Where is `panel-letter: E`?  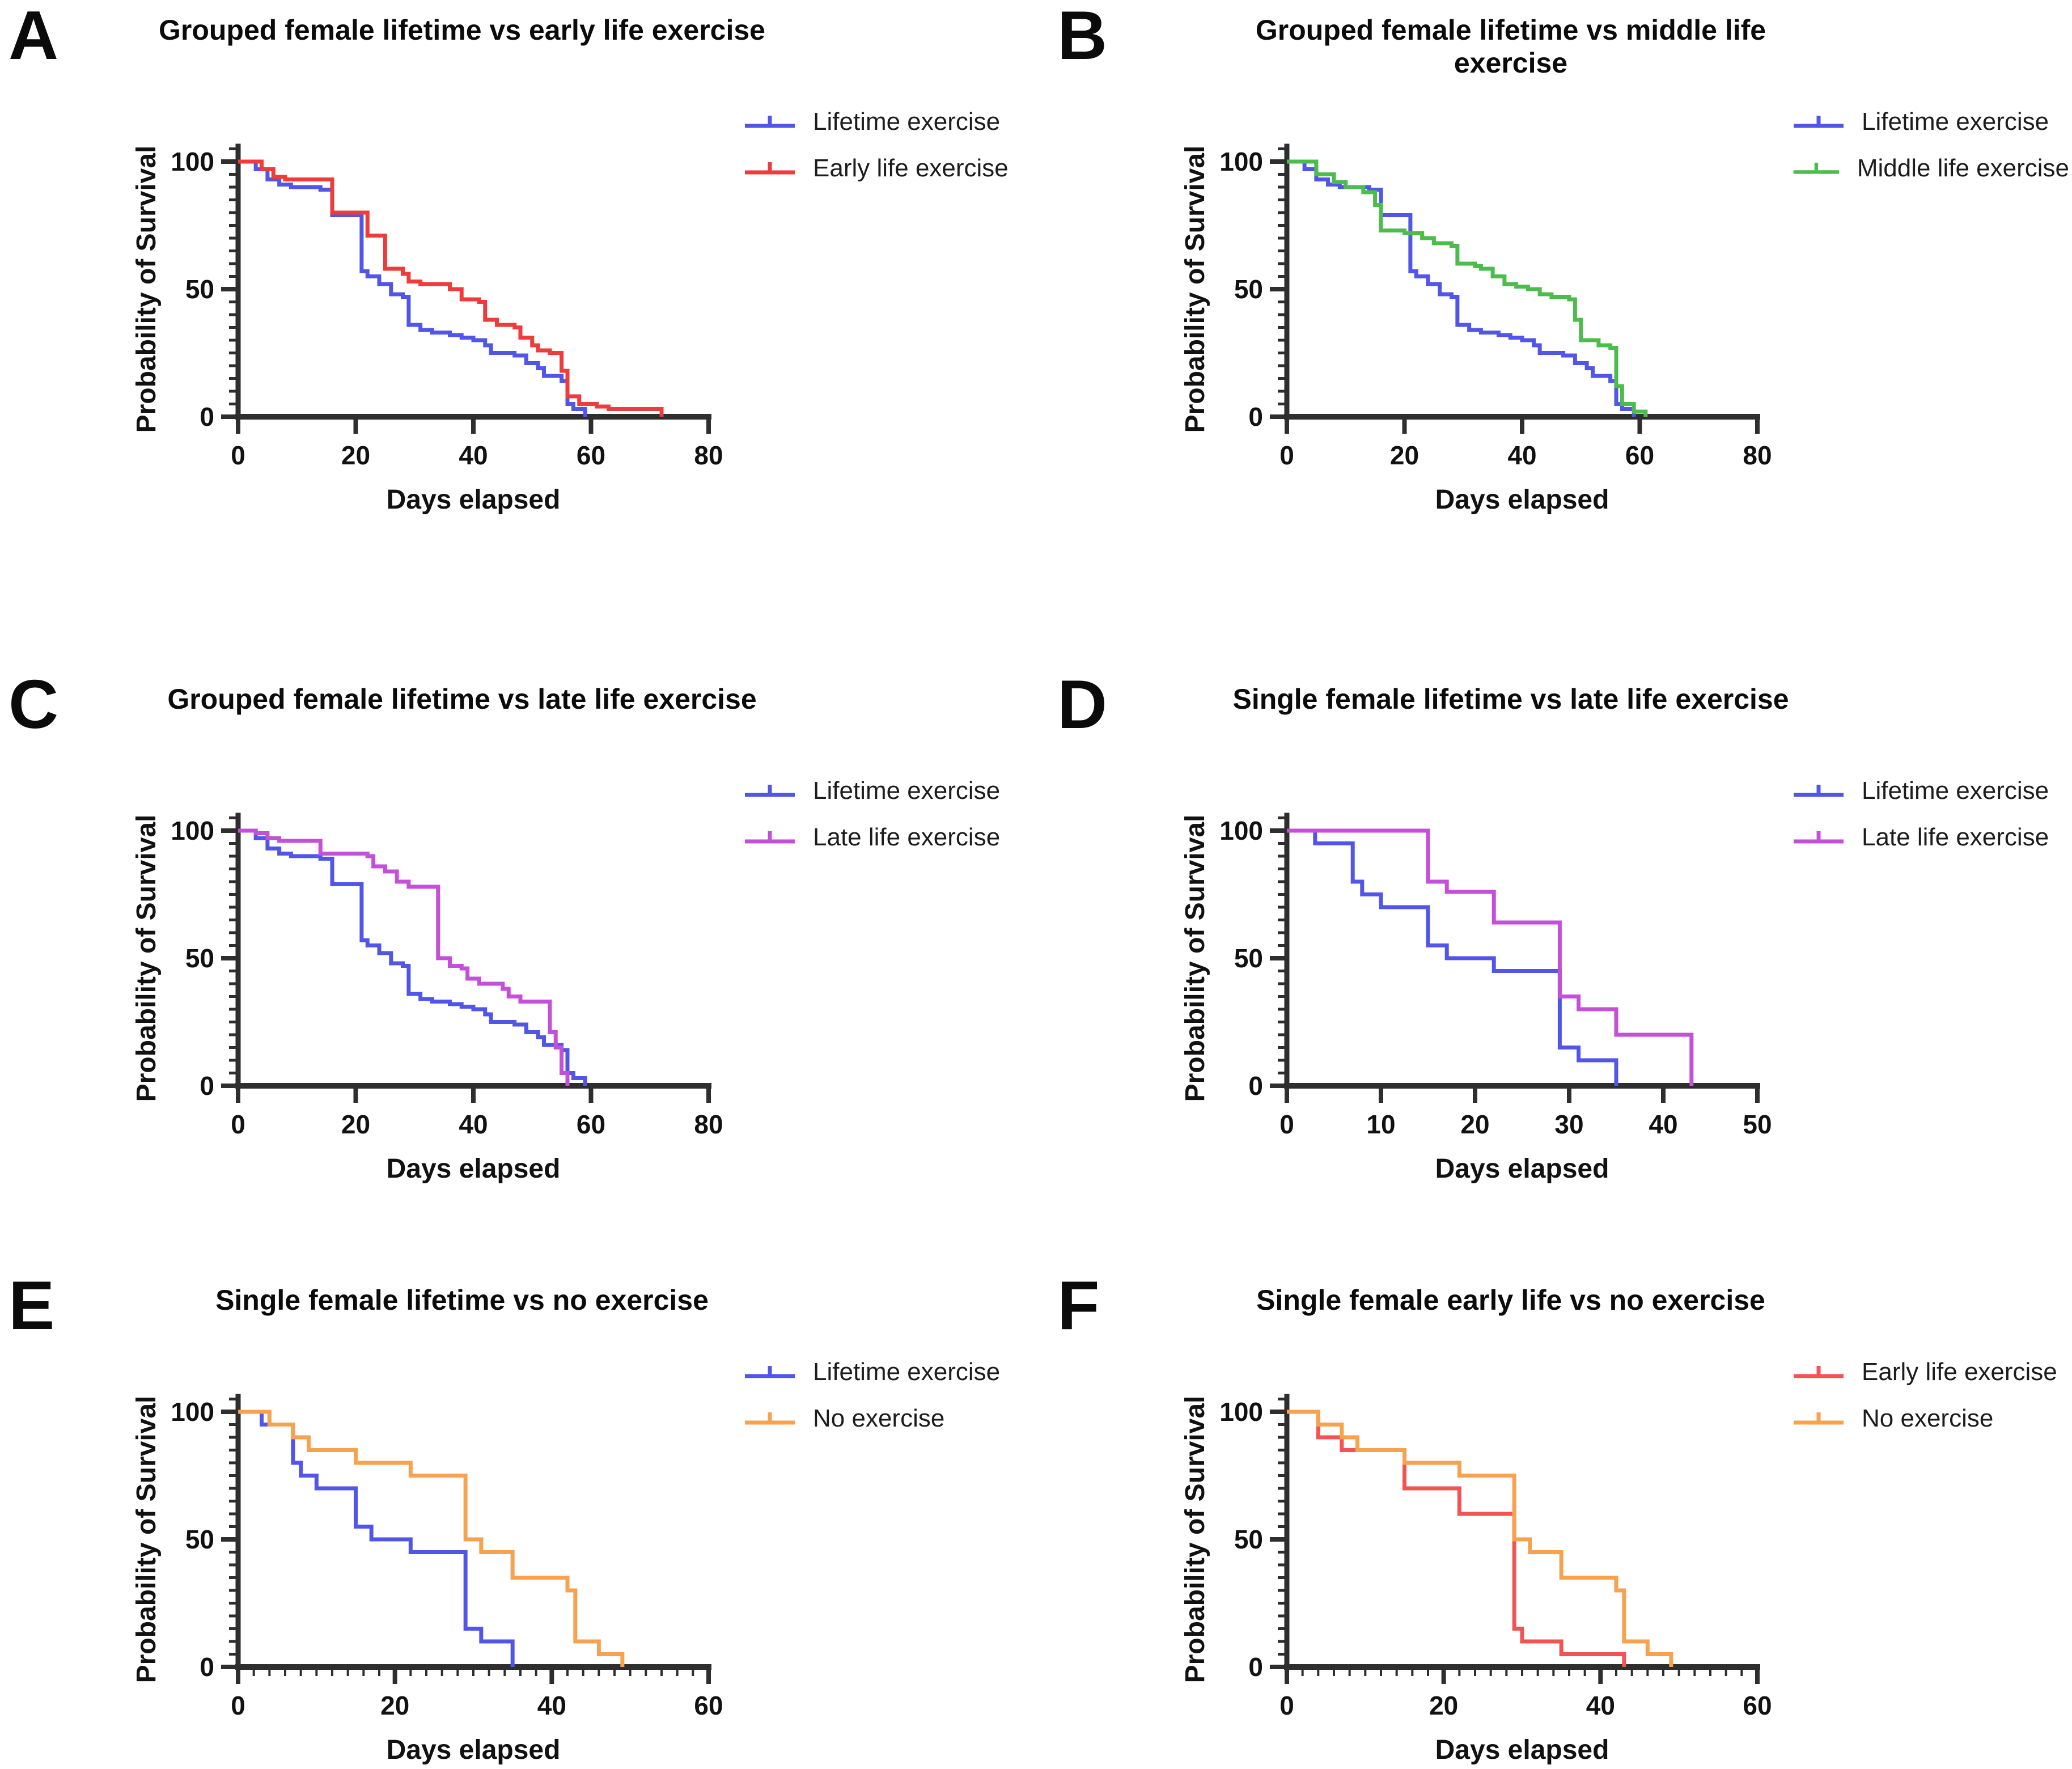 panel-letter: E is located at coordinates (32, 1306).